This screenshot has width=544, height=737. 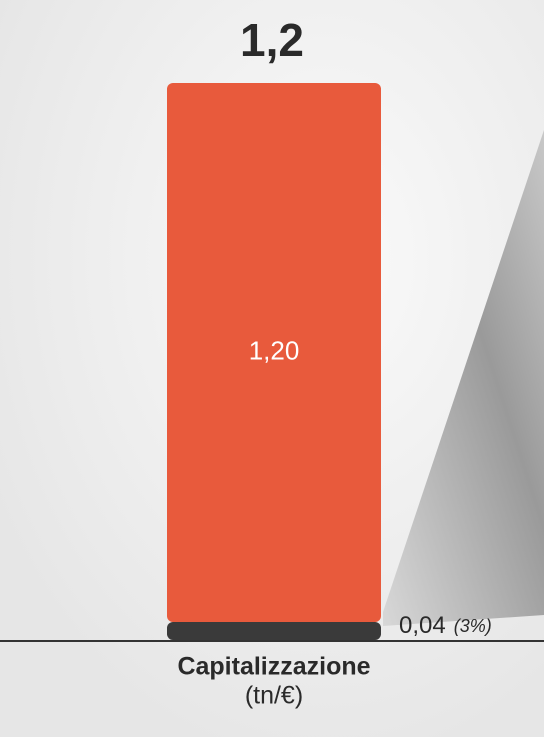 I want to click on unit-label: (tn/€), so click(x=274, y=696).